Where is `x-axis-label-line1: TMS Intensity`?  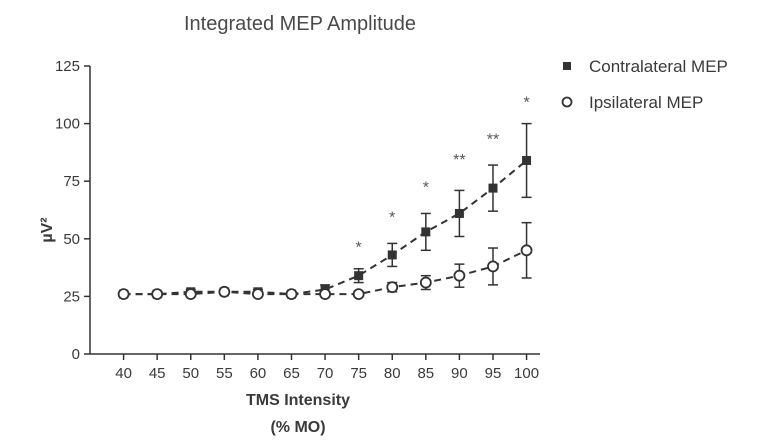
x-axis-label-line1: TMS Intensity is located at coordinates (298, 400).